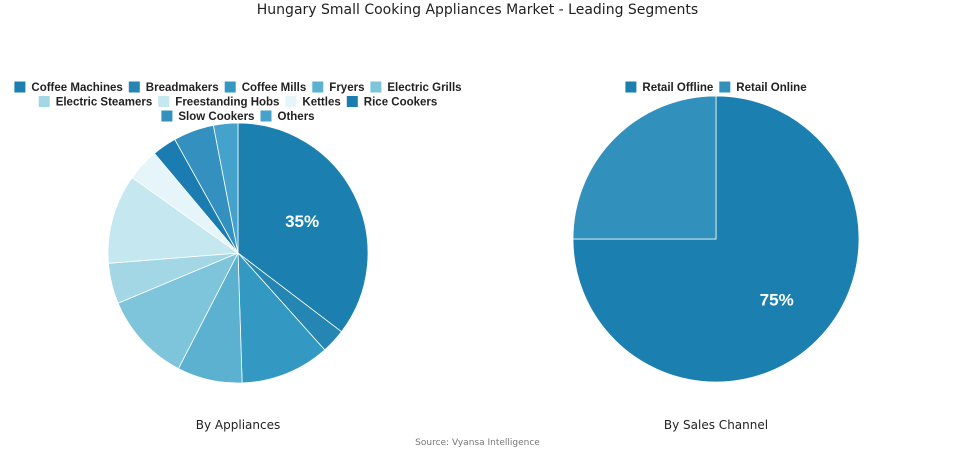 This screenshot has width=955, height=454. What do you see at coordinates (716, 425) in the screenshot?
I see `subtitle-sales-channel: By Sales Channel` at bounding box center [716, 425].